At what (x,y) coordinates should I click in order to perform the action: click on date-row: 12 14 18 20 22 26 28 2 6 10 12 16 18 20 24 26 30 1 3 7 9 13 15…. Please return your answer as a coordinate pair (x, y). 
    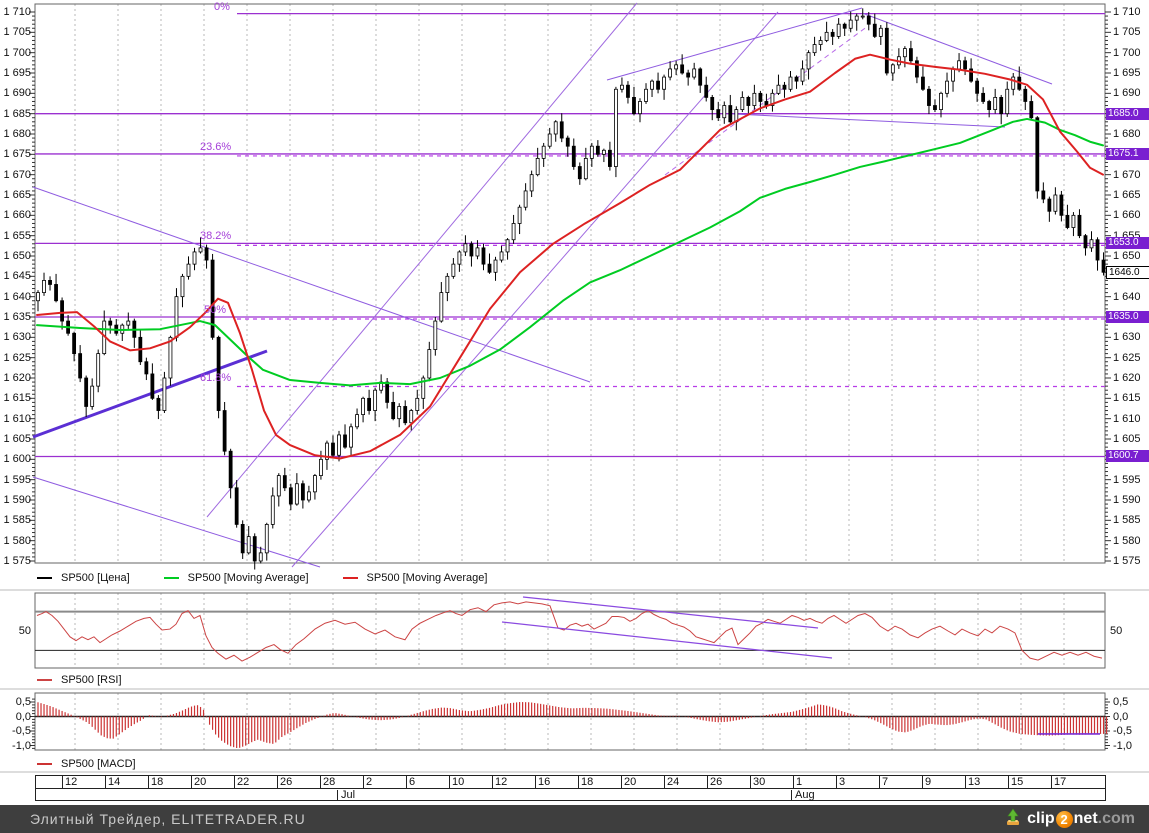
    Looking at the image, I should click on (570, 782).